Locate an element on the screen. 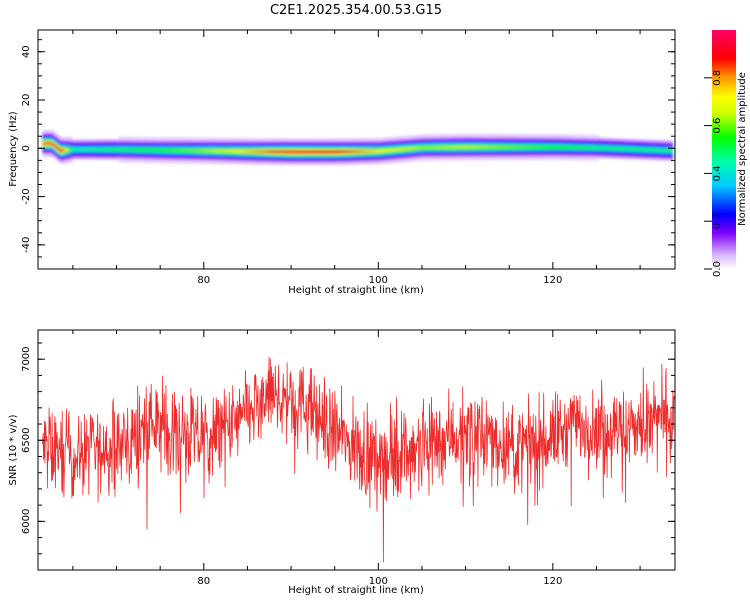 The image size is (750, 600). spectrogram-x-tick-label: 100 is located at coordinates (378, 280).